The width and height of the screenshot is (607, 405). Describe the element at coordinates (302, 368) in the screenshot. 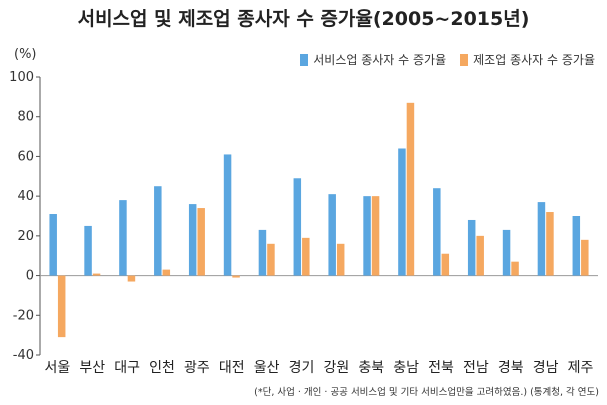

I see `x-category-label: 경기` at that location.